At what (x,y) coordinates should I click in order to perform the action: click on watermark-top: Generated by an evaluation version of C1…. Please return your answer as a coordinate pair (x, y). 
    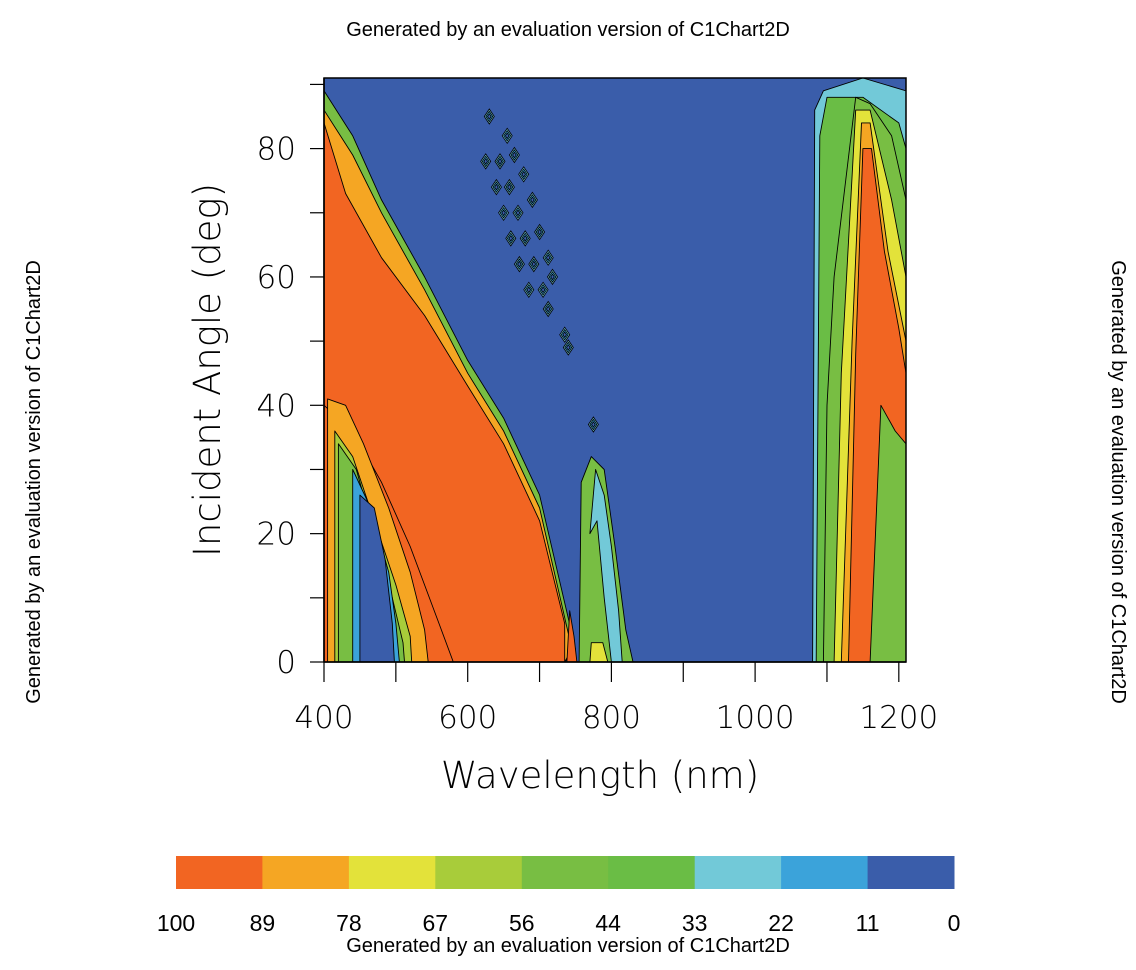
    Looking at the image, I should click on (568, 30).